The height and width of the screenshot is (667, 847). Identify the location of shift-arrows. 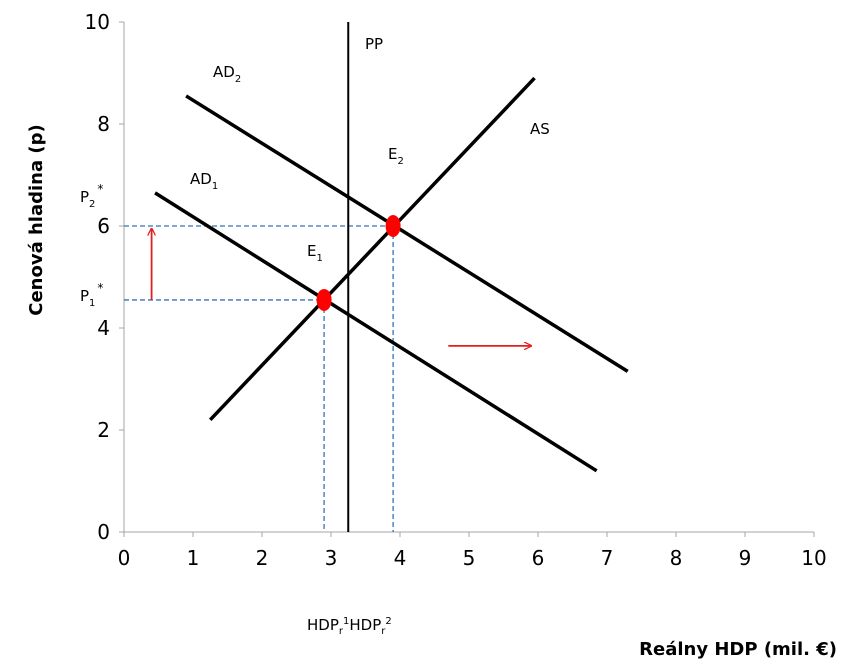
(341, 287).